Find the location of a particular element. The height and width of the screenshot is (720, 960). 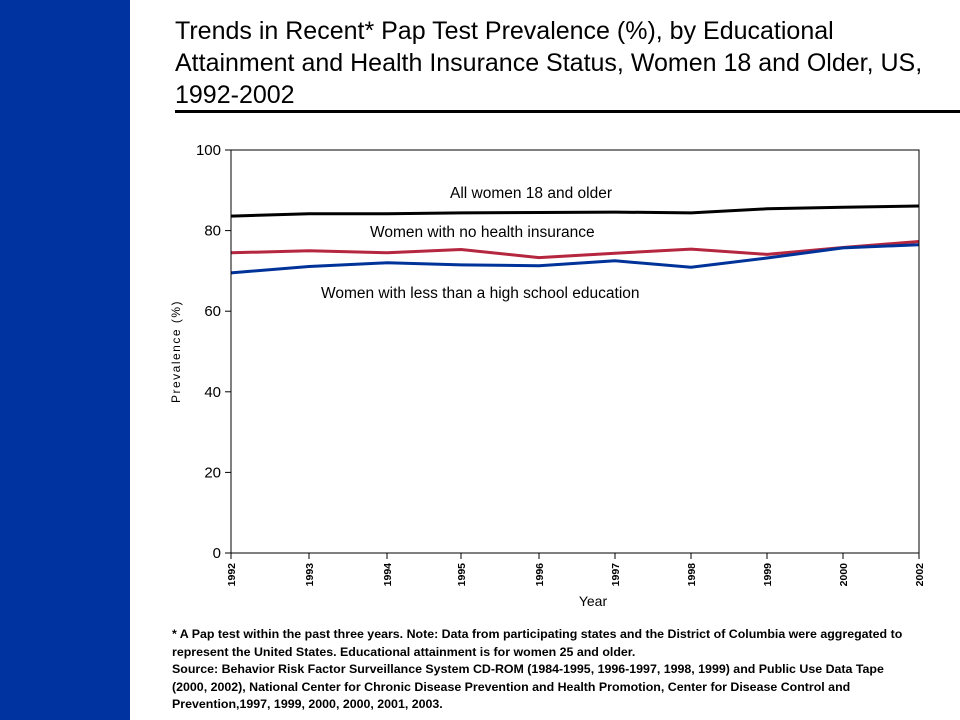

x-tick-label-1993: 1993 is located at coordinates (310, 575).